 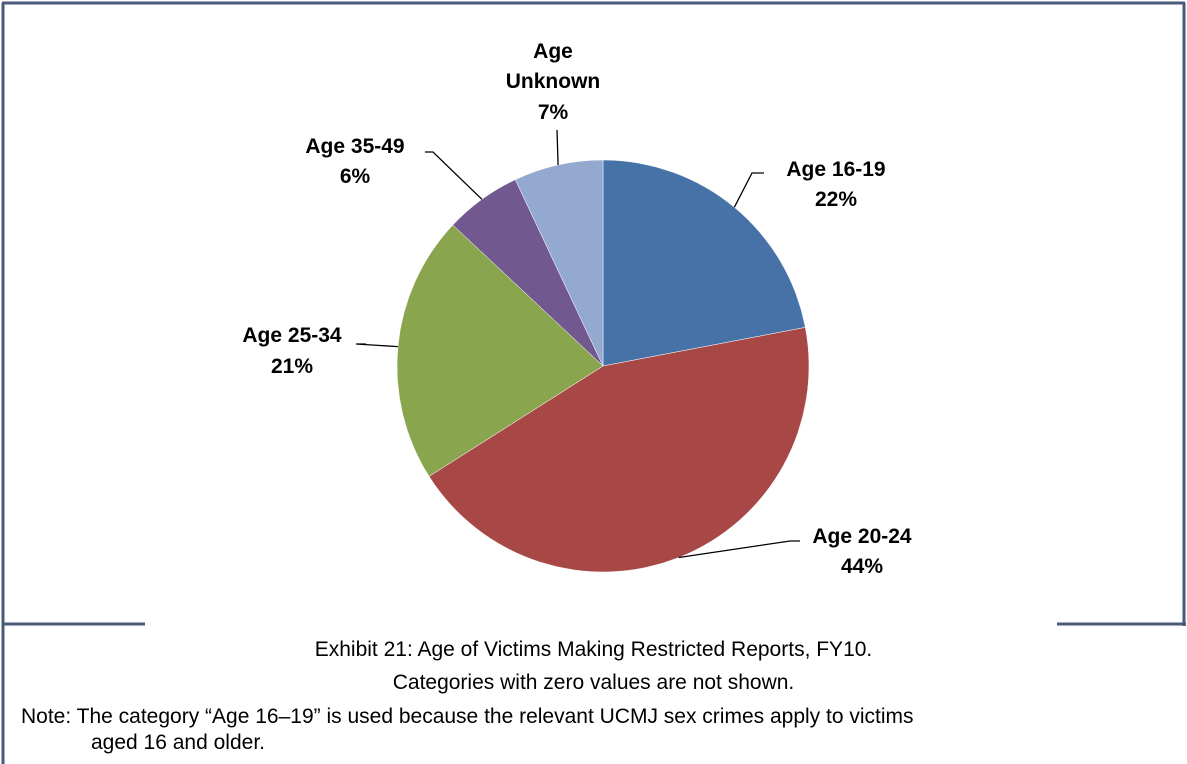 What do you see at coordinates (553, 112) in the screenshot?
I see `percent-age-unknown: 7%` at bounding box center [553, 112].